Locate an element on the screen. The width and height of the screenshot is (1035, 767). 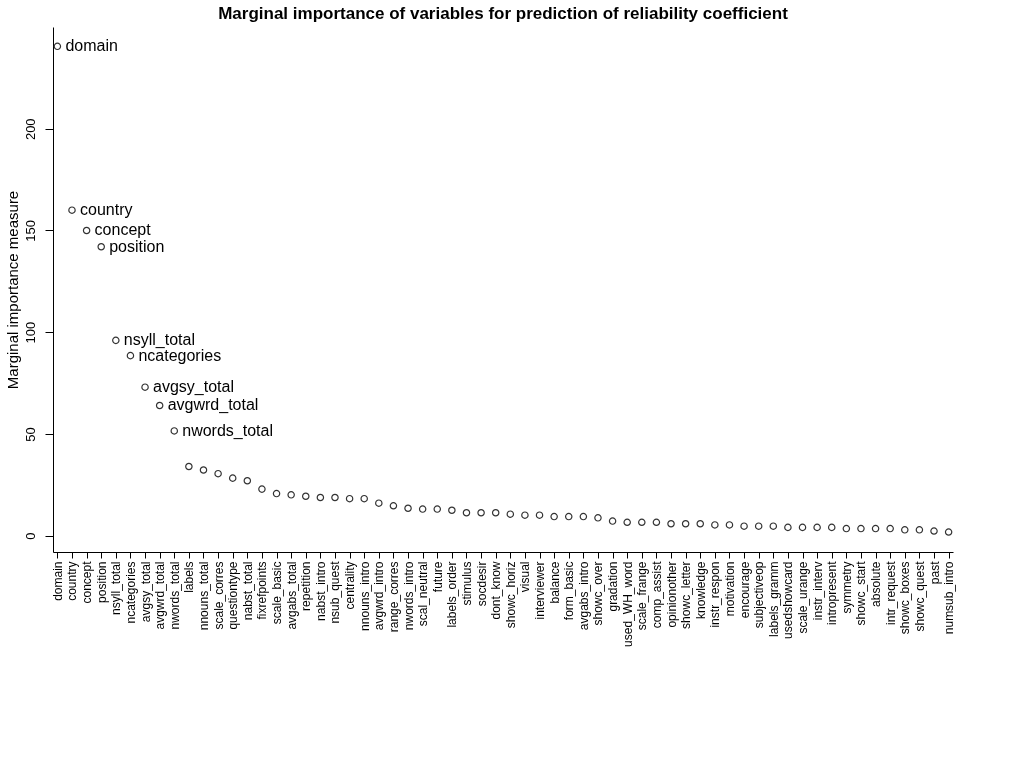
x-tick-label: used_WH_word is located at coordinates (627, 604).